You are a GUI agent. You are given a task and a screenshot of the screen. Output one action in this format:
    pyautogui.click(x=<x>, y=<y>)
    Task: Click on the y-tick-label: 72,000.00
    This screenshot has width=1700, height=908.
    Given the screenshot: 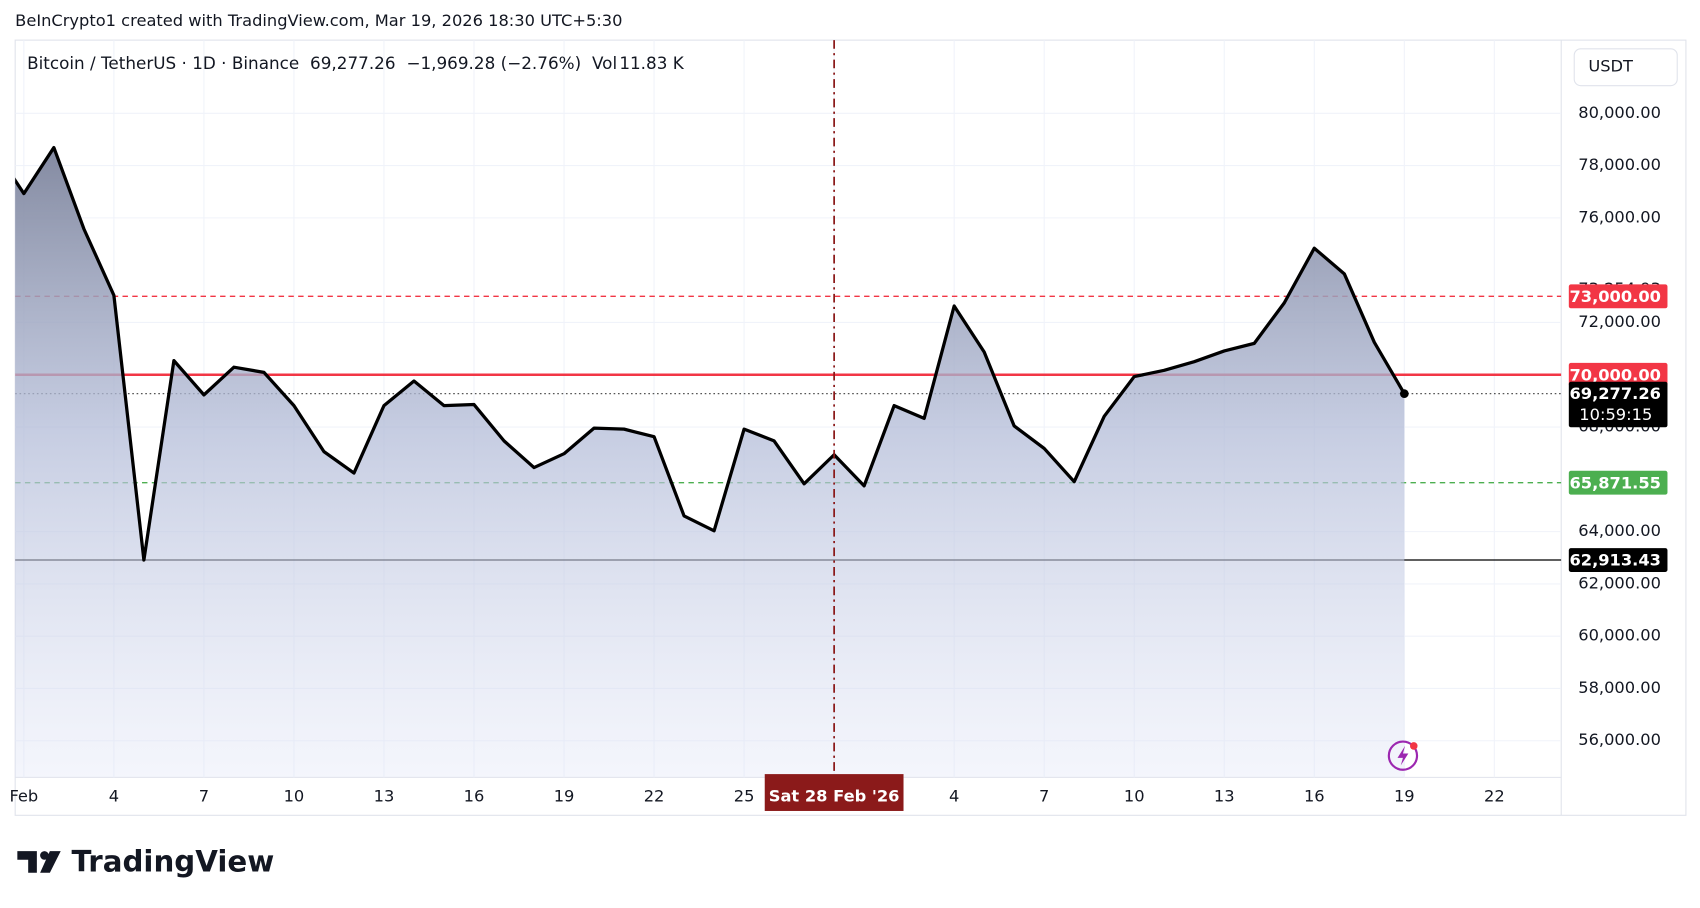 What is the action you would take?
    pyautogui.click(x=1619, y=321)
    